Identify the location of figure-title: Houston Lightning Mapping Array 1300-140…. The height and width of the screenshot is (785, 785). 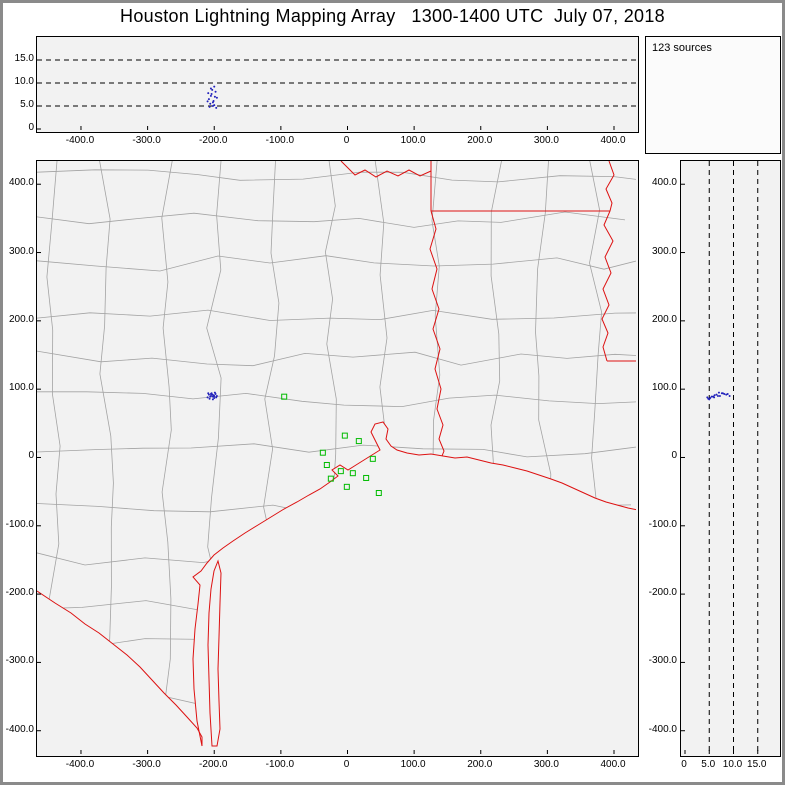
(392, 16).